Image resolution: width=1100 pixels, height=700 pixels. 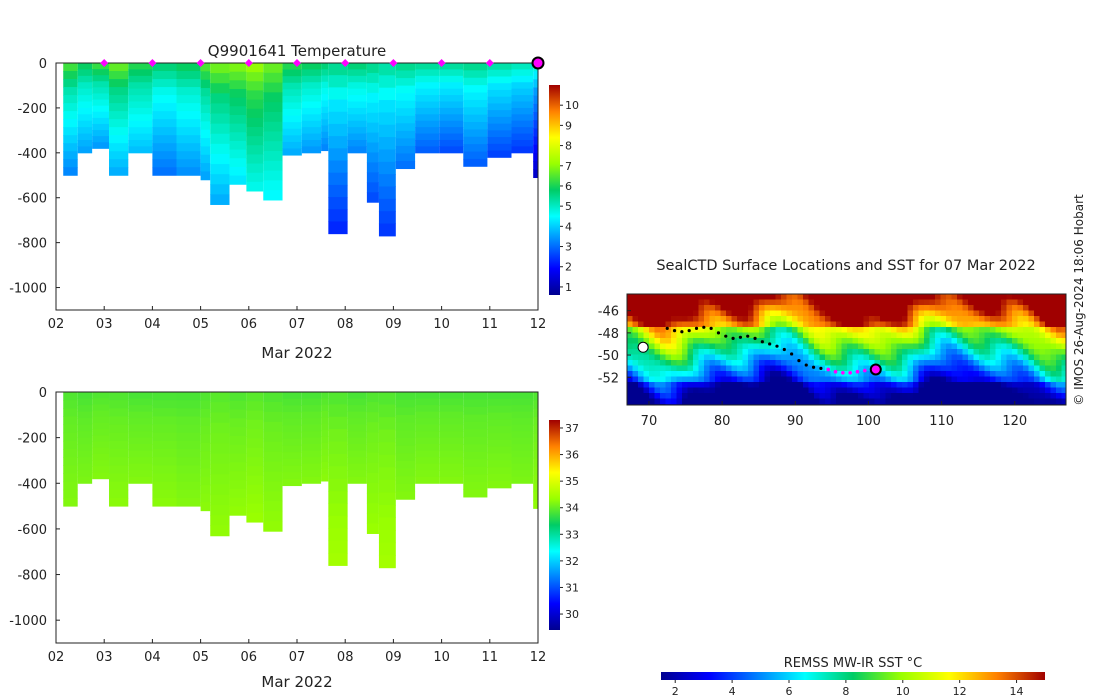 I want to click on map-x-ticks: 70 80 90 100 110 120, so click(x=834, y=415).